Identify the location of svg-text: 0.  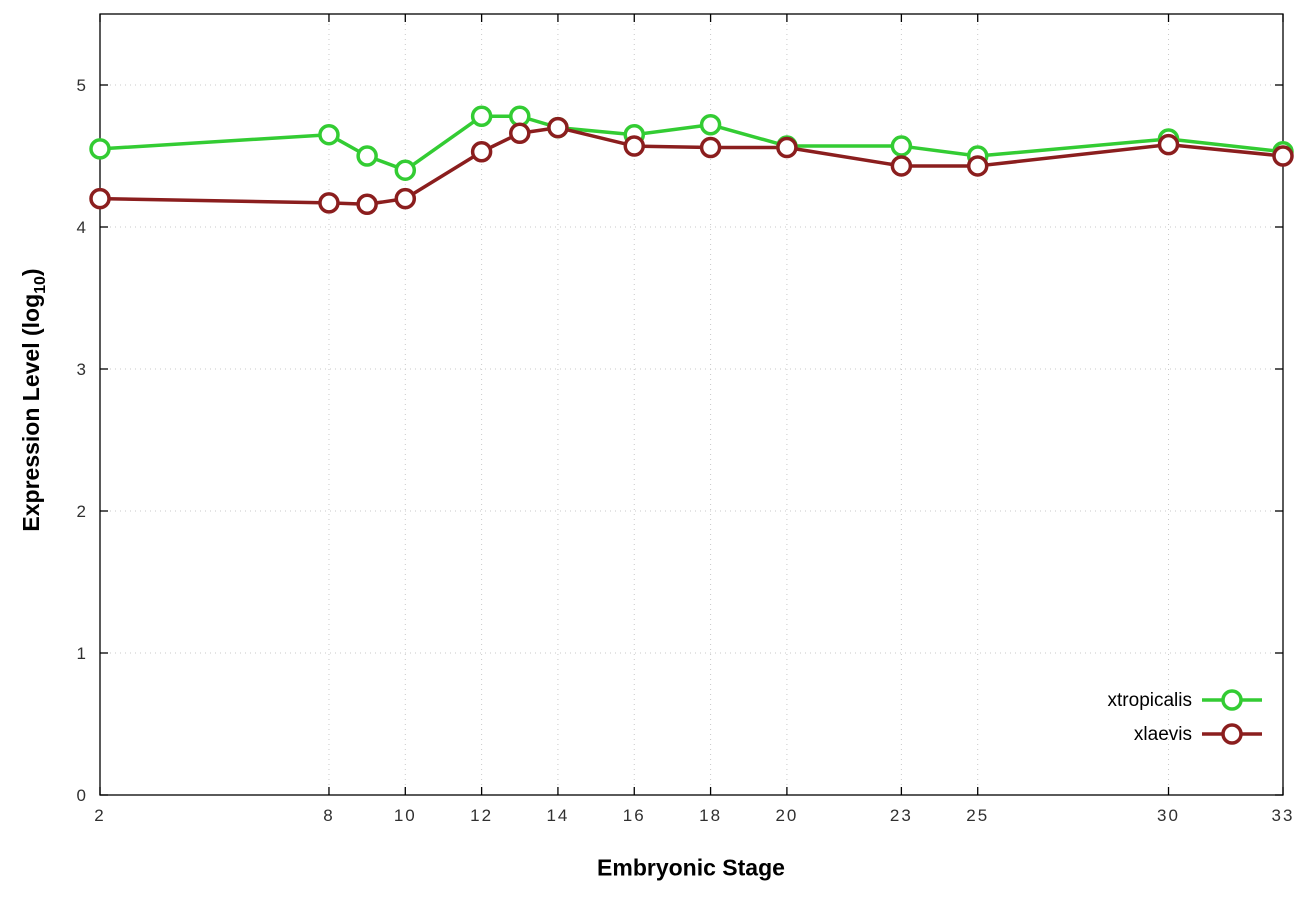
(81, 795).